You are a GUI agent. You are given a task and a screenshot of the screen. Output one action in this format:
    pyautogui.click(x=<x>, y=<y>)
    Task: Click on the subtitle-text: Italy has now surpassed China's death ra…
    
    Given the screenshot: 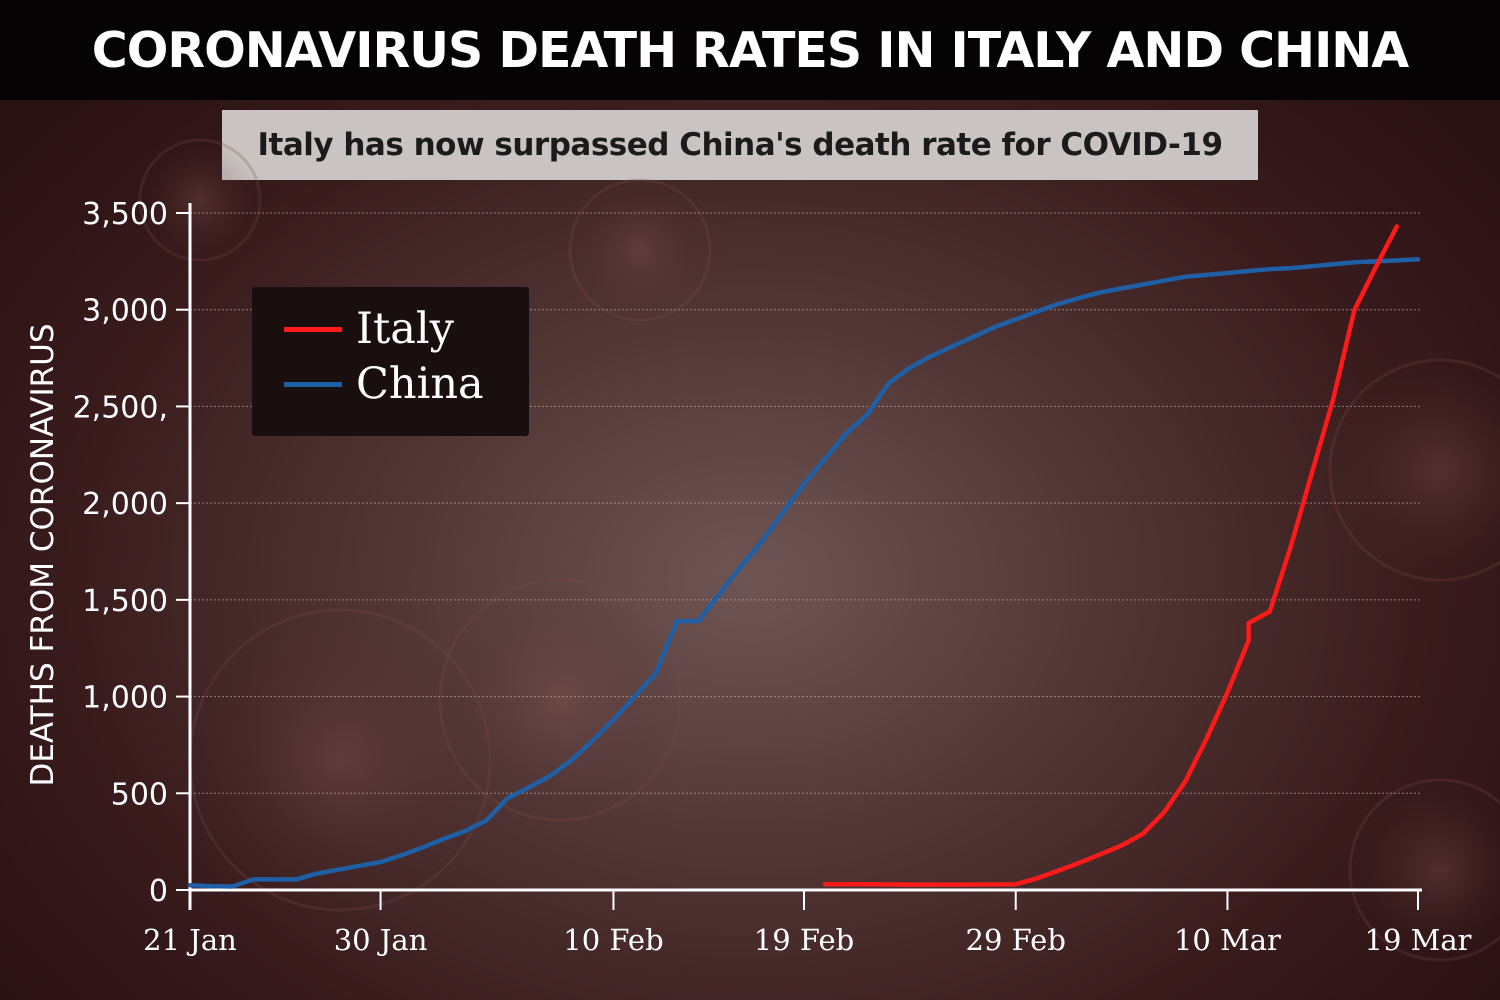 What is the action you would take?
    pyautogui.click(x=740, y=145)
    